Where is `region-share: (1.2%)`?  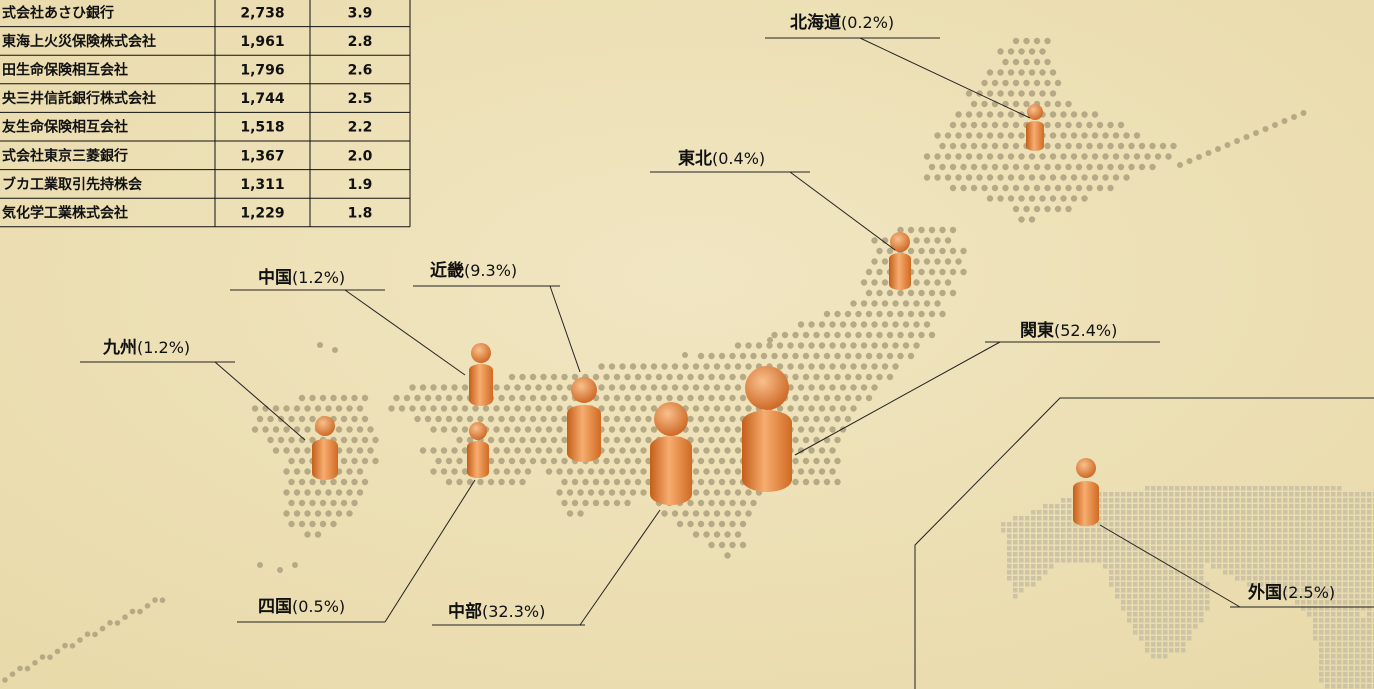 region-share: (1.2%) is located at coordinates (163, 347).